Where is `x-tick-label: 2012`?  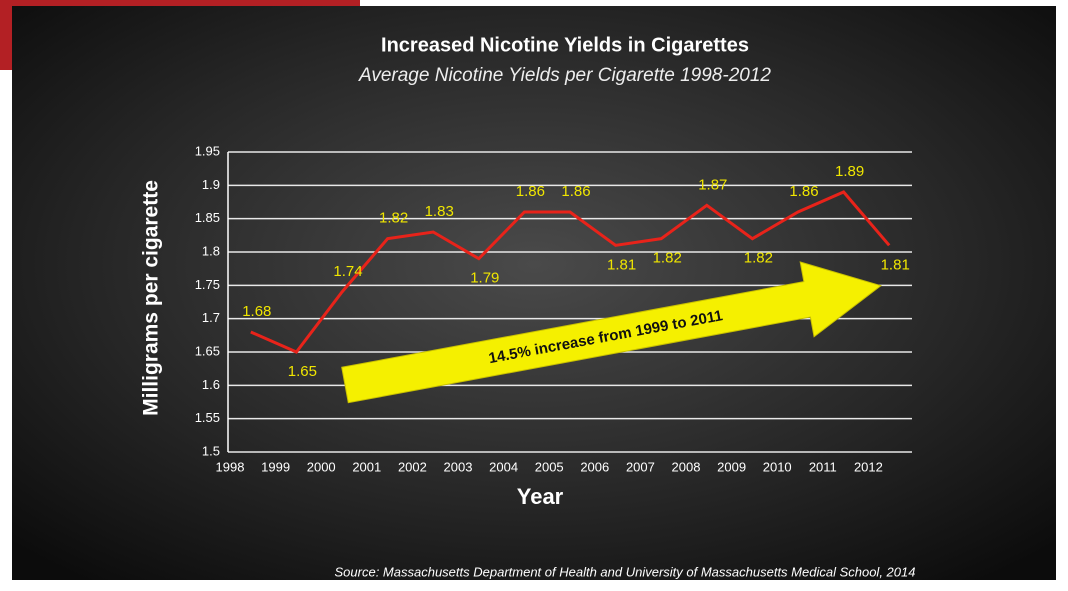
x-tick-label: 2012 is located at coordinates (868, 466).